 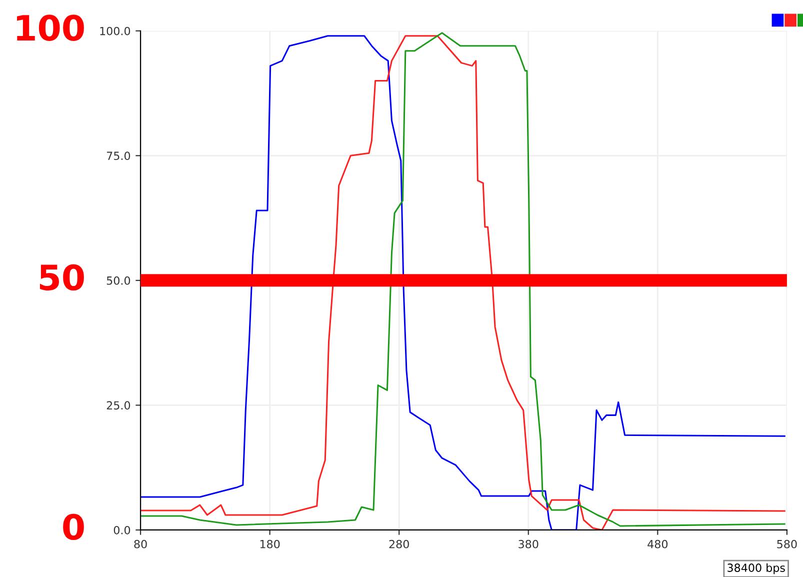 I want to click on text: 100, so click(x=50, y=27).